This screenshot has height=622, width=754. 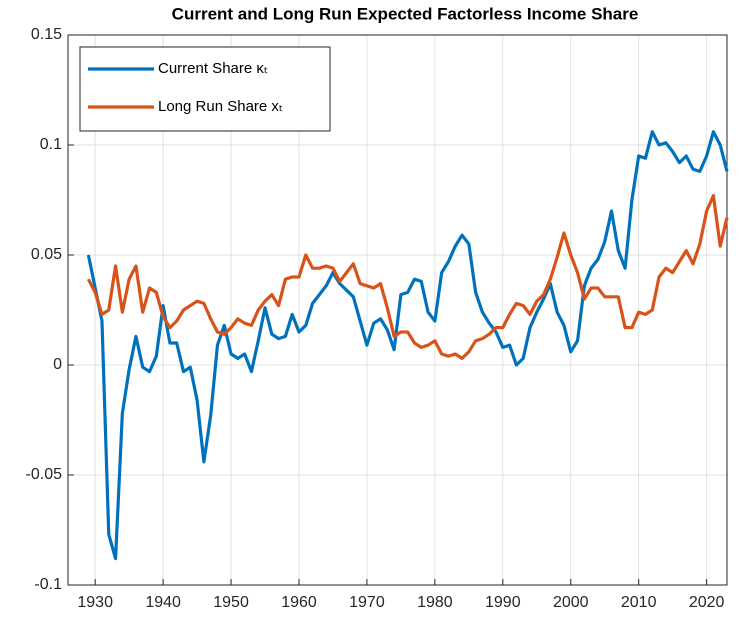 What do you see at coordinates (220, 106) in the screenshot?
I see `legend-label: Long Run Share xₜ` at bounding box center [220, 106].